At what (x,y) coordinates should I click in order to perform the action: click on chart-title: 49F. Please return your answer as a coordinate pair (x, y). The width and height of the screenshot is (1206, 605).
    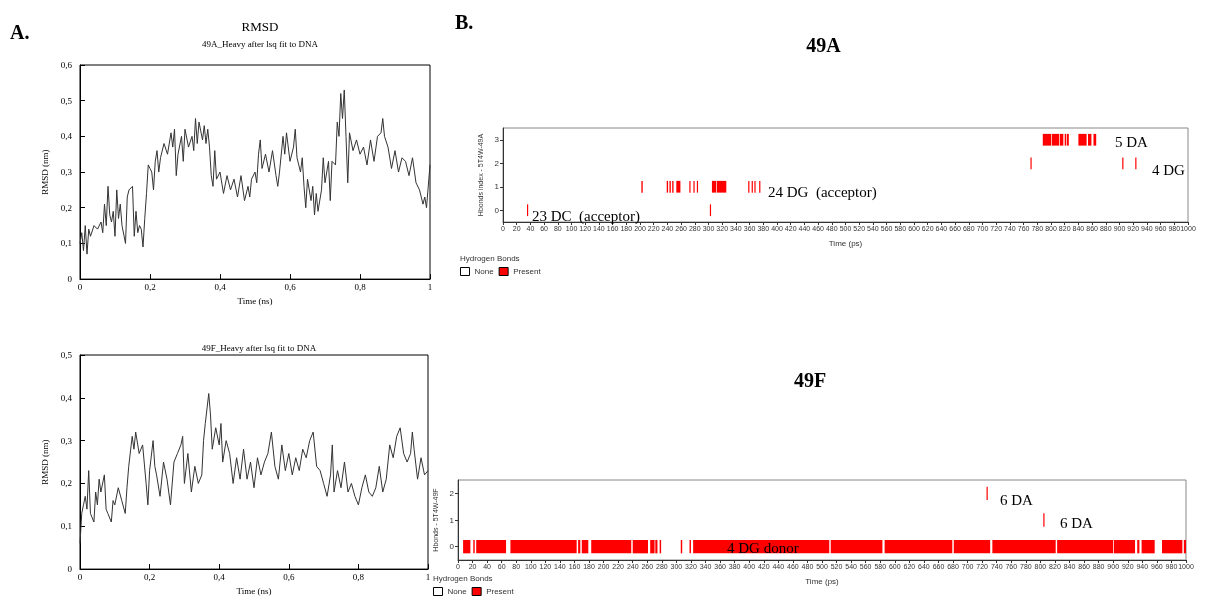
    Looking at the image, I should click on (810, 380).